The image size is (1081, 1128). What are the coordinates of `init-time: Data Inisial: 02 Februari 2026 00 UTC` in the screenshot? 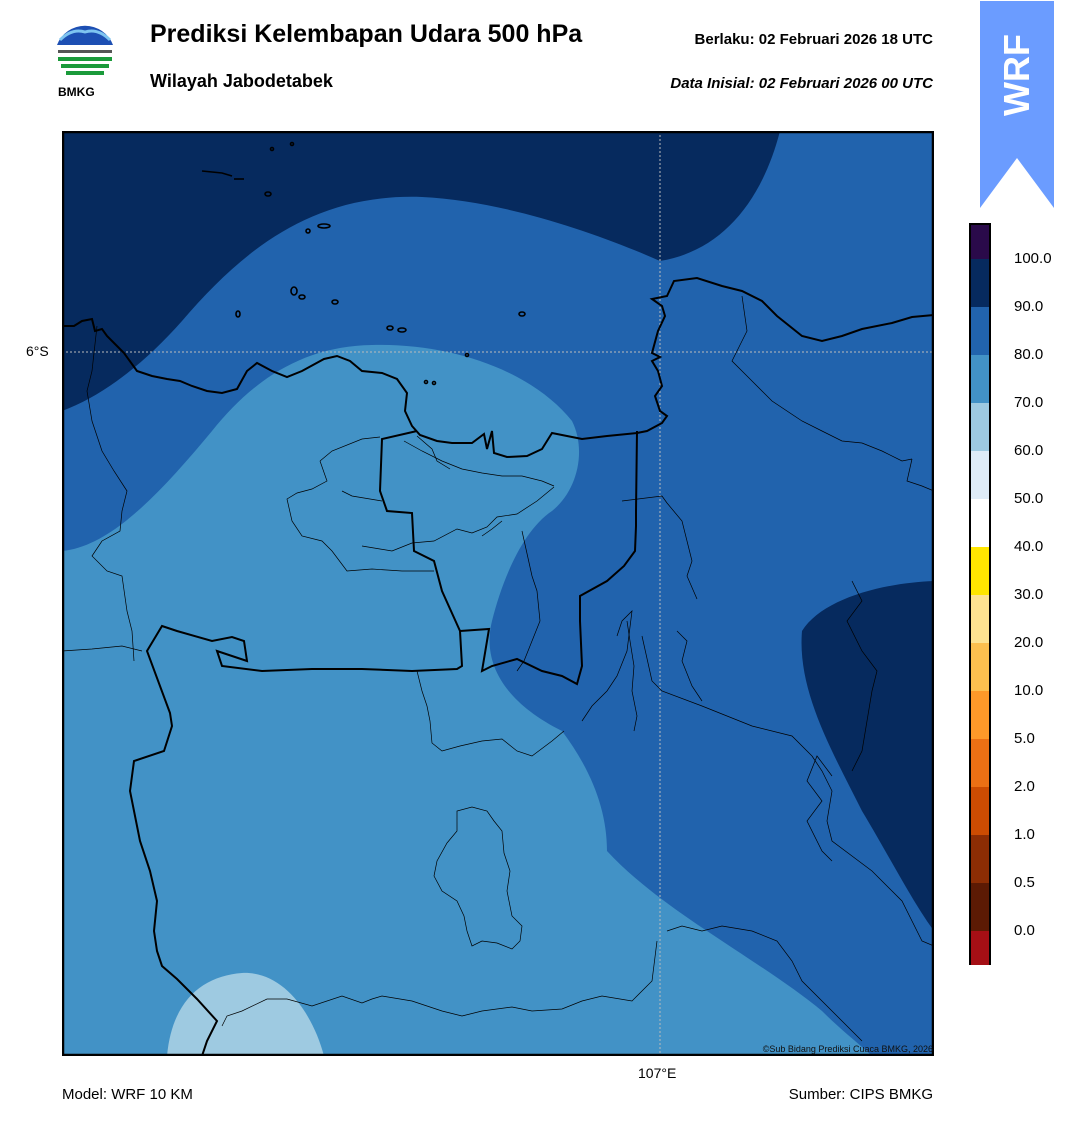 It's located at (801, 83).